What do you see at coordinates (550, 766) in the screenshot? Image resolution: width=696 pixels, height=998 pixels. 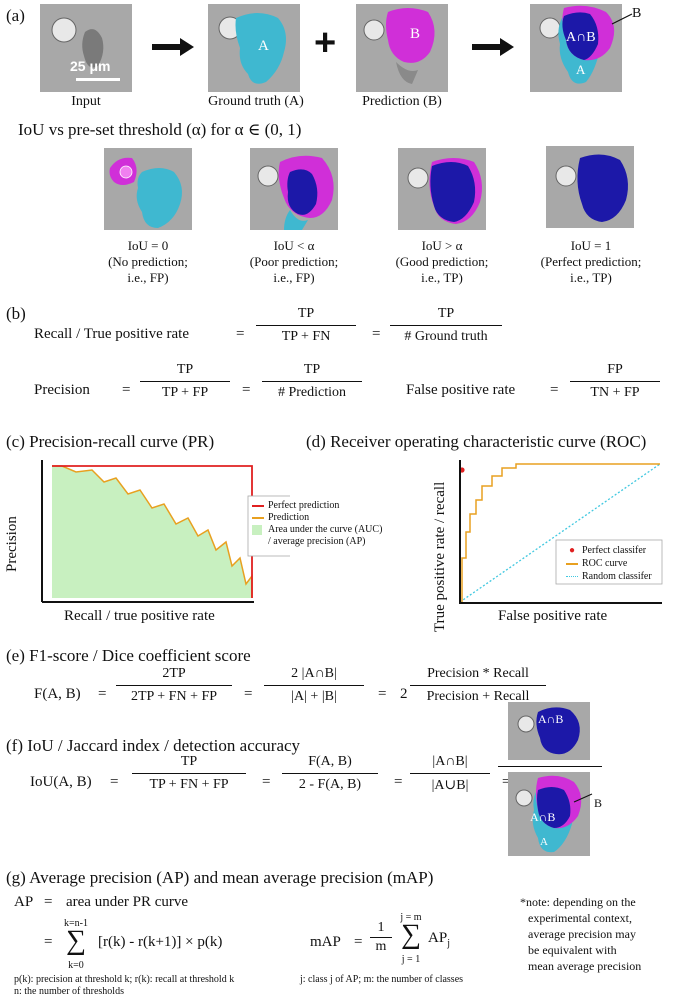 I see `image-fraction-bar` at bounding box center [550, 766].